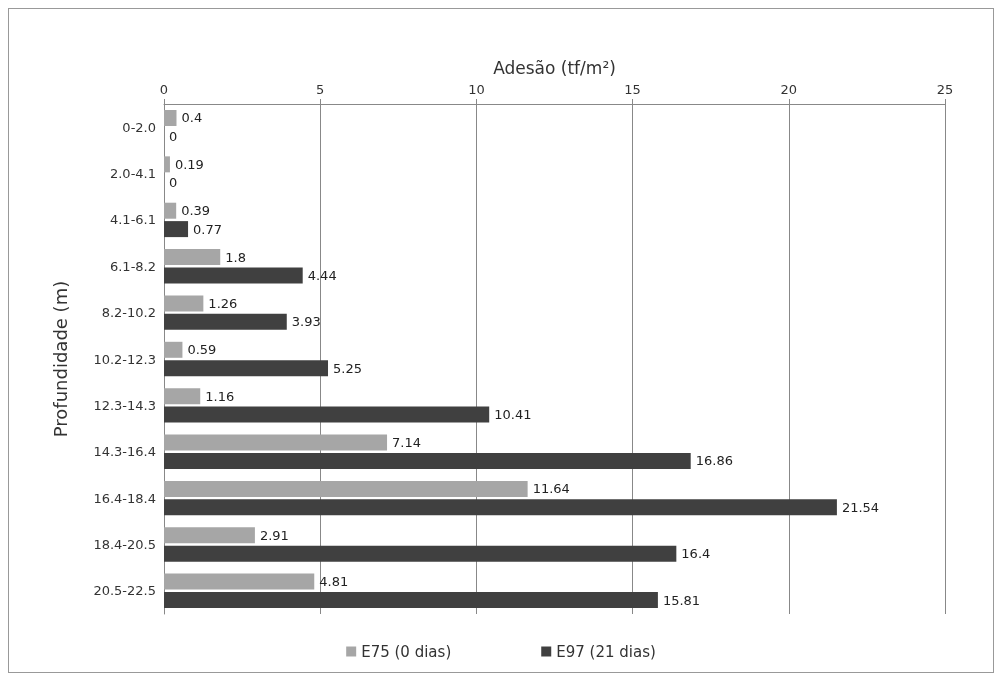 This screenshot has height=683, width=1004. Describe the element at coordinates (632, 89) in the screenshot. I see `x-tick-label: 15` at that location.